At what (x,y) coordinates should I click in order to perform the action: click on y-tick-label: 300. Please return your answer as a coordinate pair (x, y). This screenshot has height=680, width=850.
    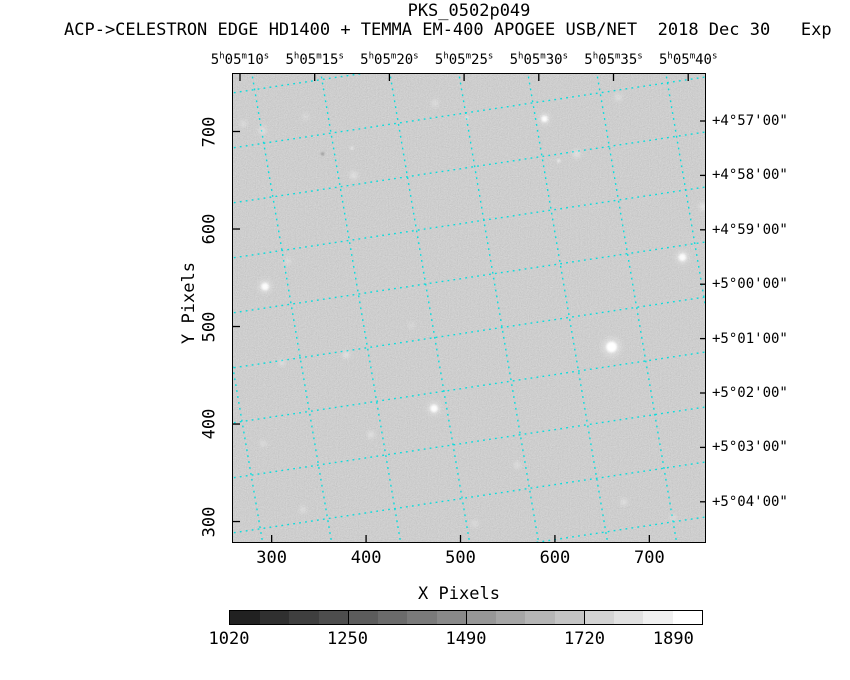
    Looking at the image, I should click on (209, 521).